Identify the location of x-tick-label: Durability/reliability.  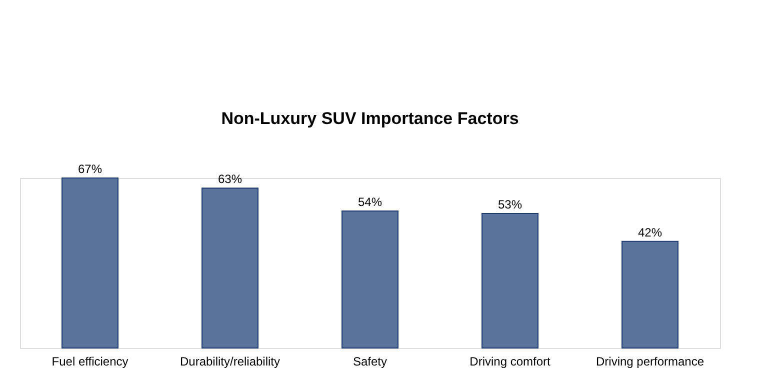
(230, 361).